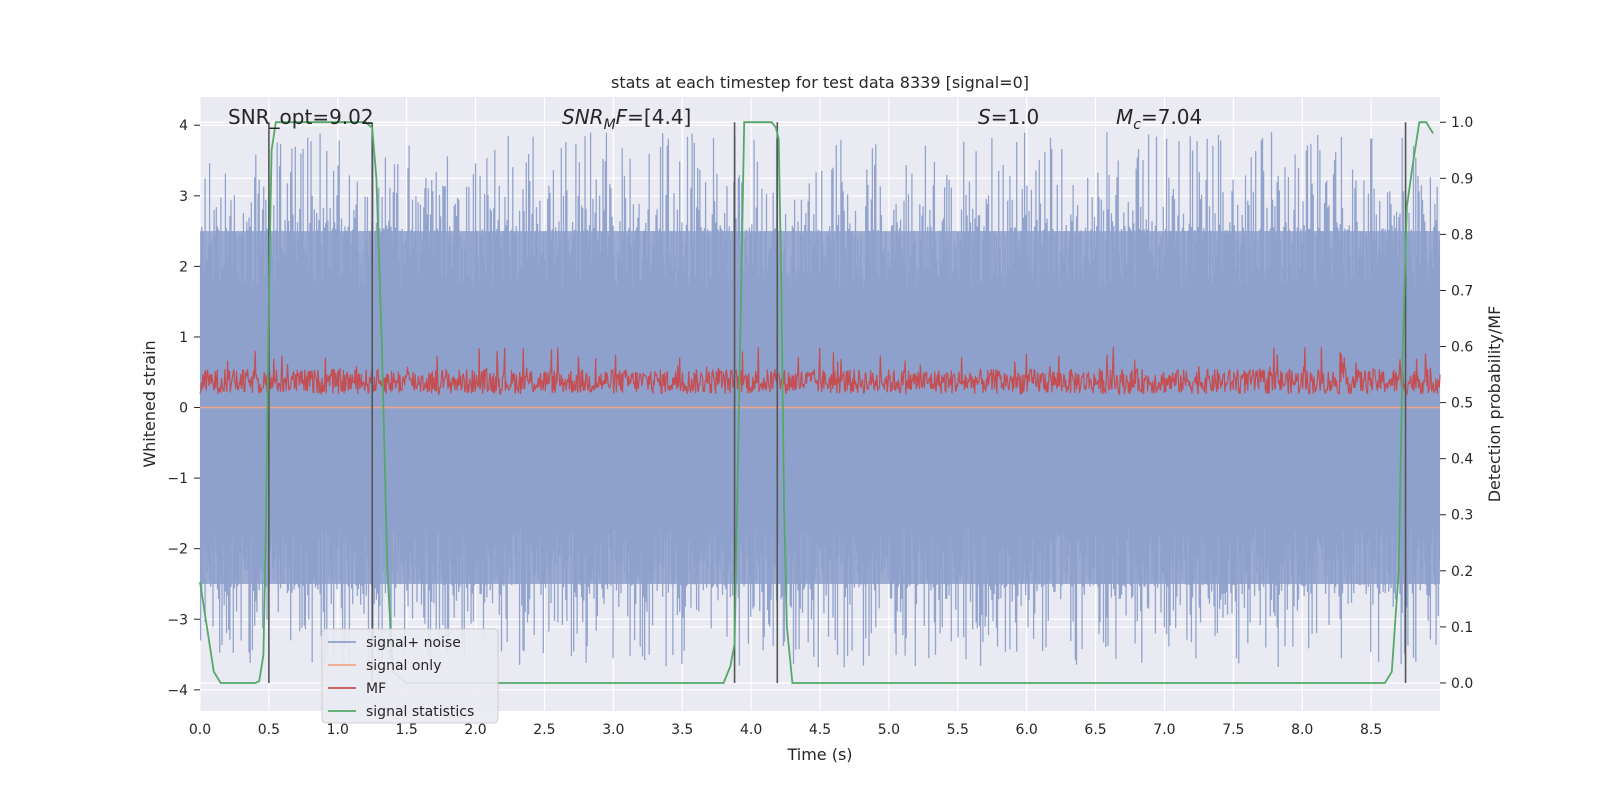 This screenshot has height=804, width=1600. I want to click on y-right-tick-label: 0.3, so click(1462, 516).